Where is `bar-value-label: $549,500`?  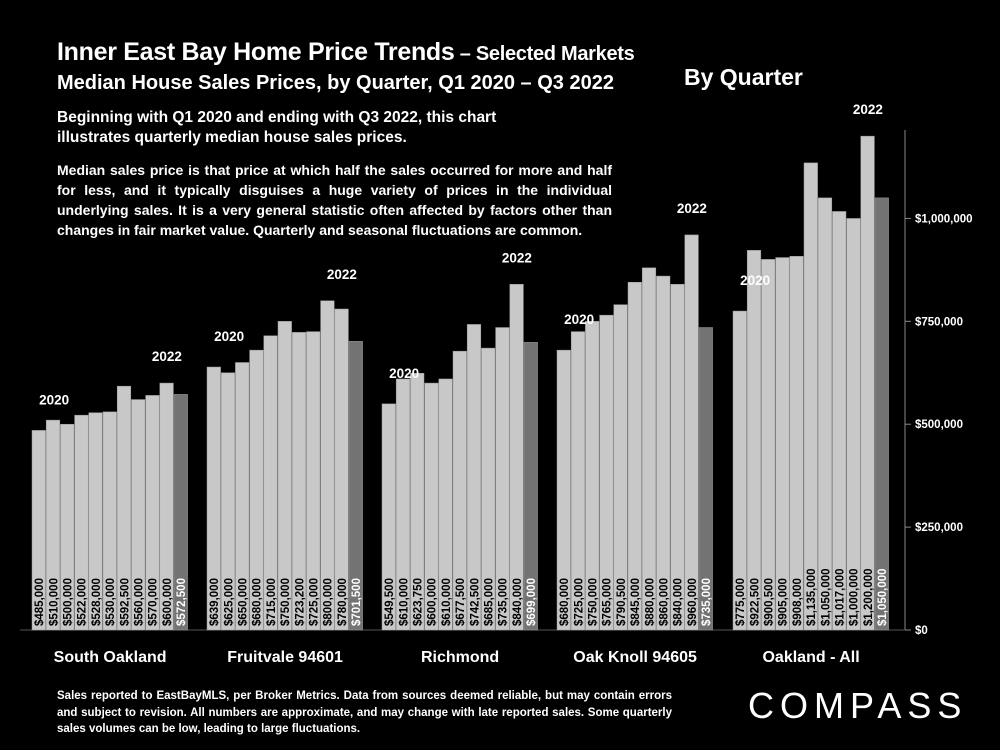 bar-value-label: $549,500 is located at coordinates (390, 602).